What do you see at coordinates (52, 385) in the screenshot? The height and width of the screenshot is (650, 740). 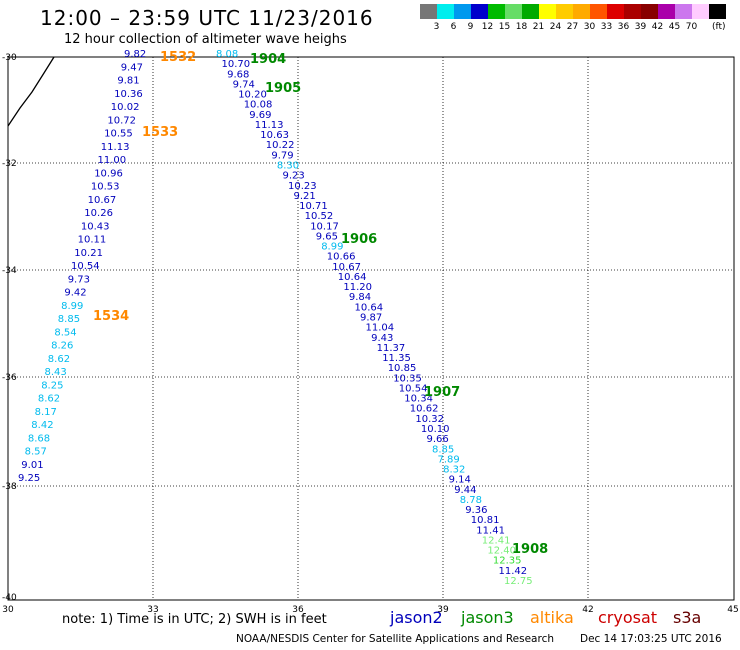 I see `swh-value: 8.25` at bounding box center [52, 385].